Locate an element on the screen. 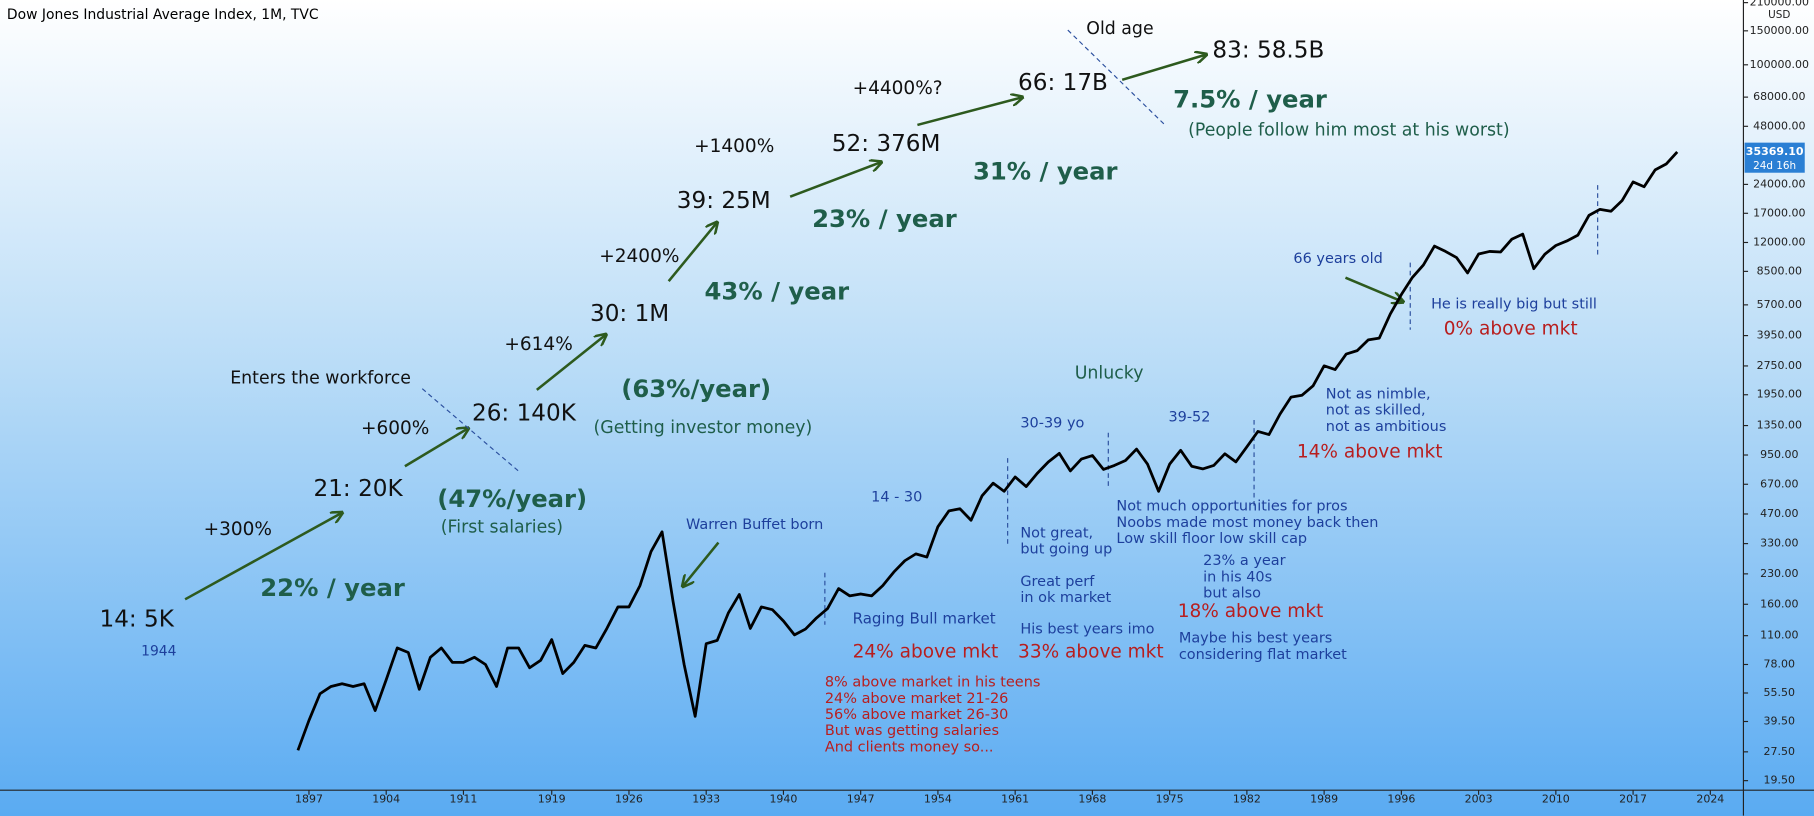  annotation: Old age is located at coordinates (1119, 29).